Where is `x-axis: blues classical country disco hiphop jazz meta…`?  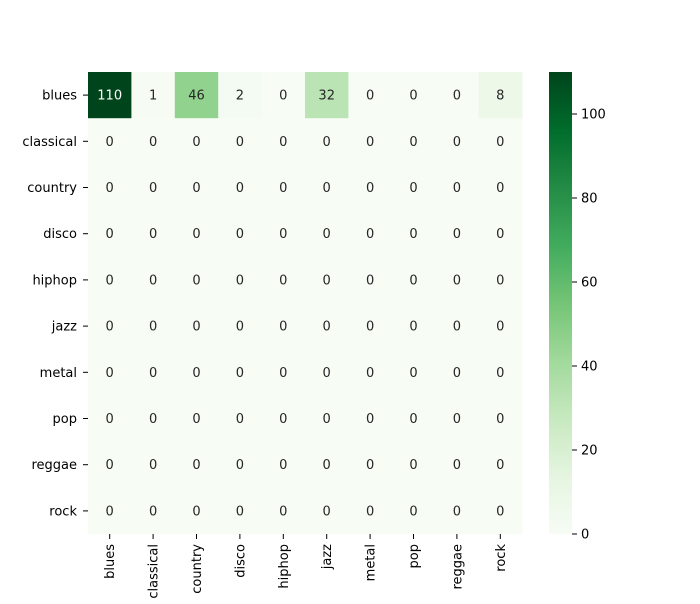 x-axis: blues classical country disco hiphop jazz meta… is located at coordinates (306, 566).